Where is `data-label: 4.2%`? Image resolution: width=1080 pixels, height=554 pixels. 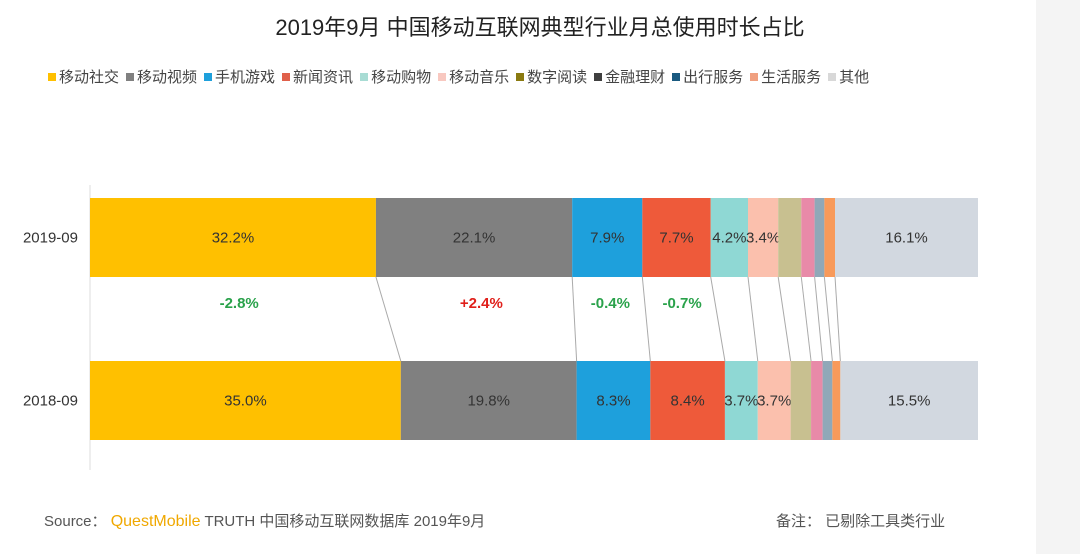
data-label: 4.2% is located at coordinates (729, 238).